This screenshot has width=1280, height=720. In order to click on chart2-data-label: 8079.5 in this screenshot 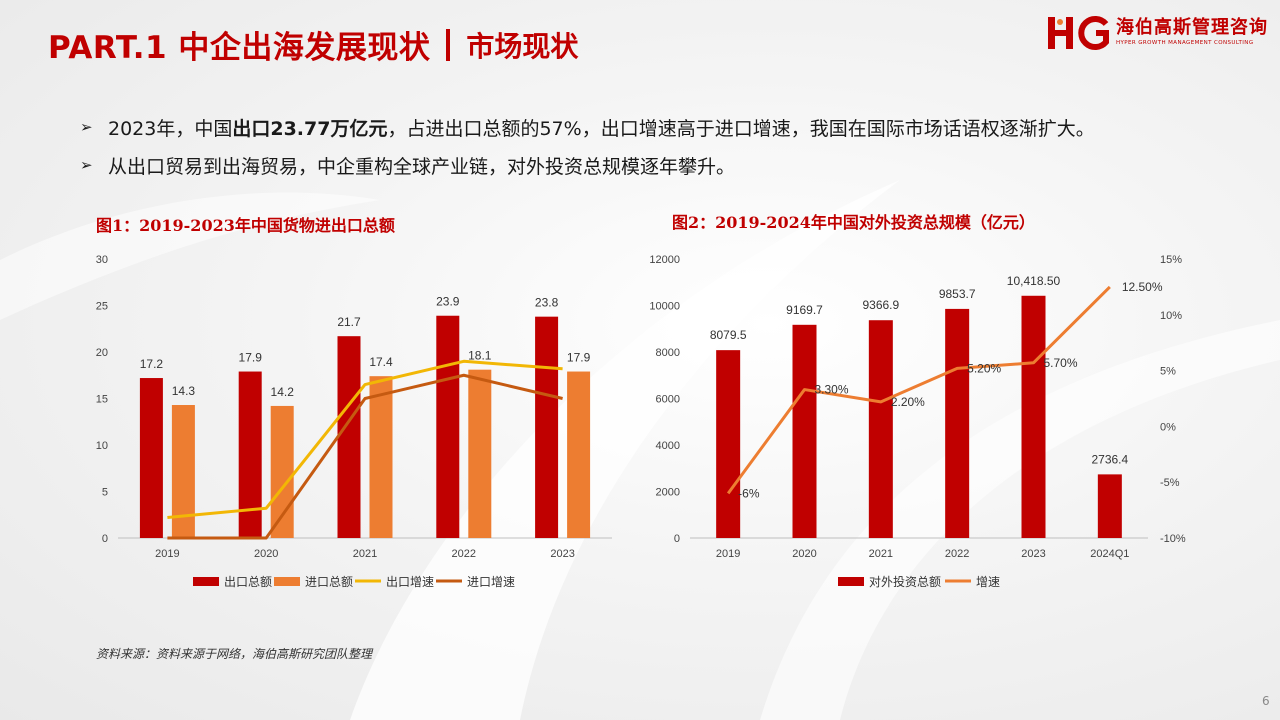, I will do `click(728, 335)`.